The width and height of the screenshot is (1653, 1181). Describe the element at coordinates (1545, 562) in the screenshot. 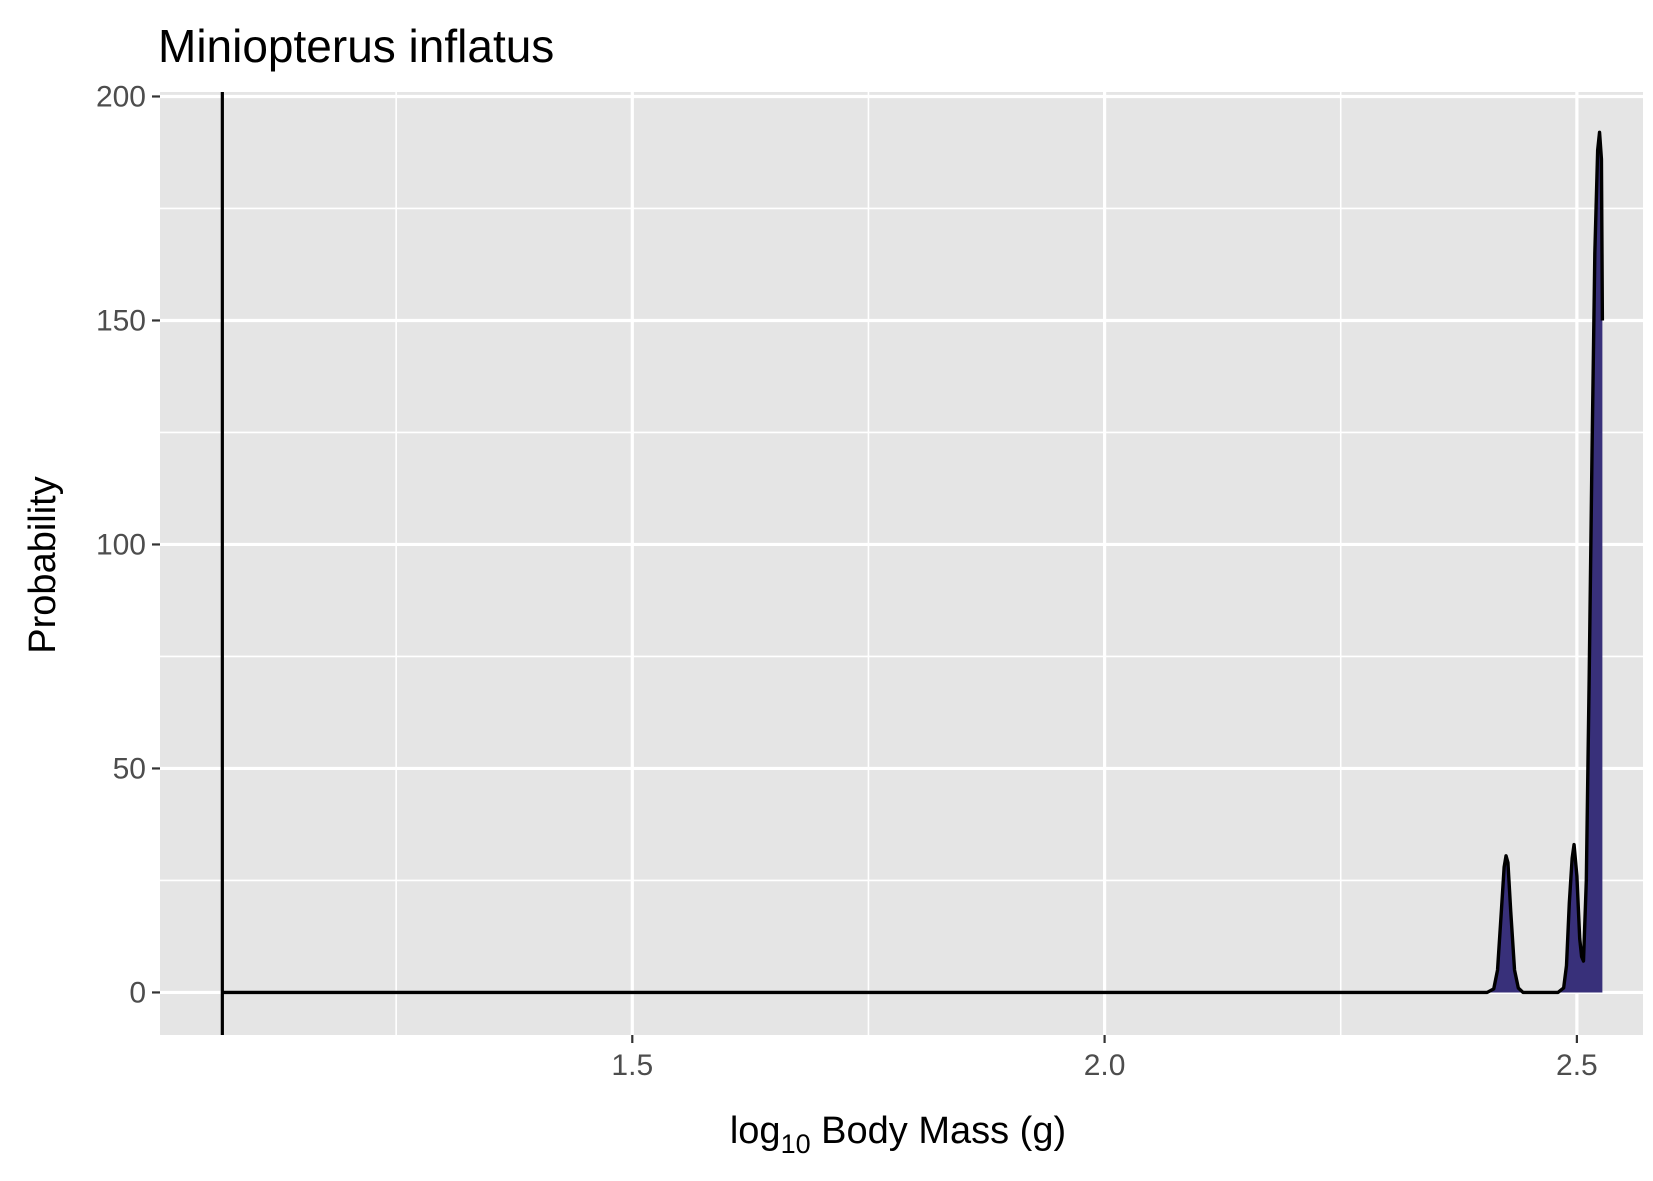

I see `density-fill-area` at that location.